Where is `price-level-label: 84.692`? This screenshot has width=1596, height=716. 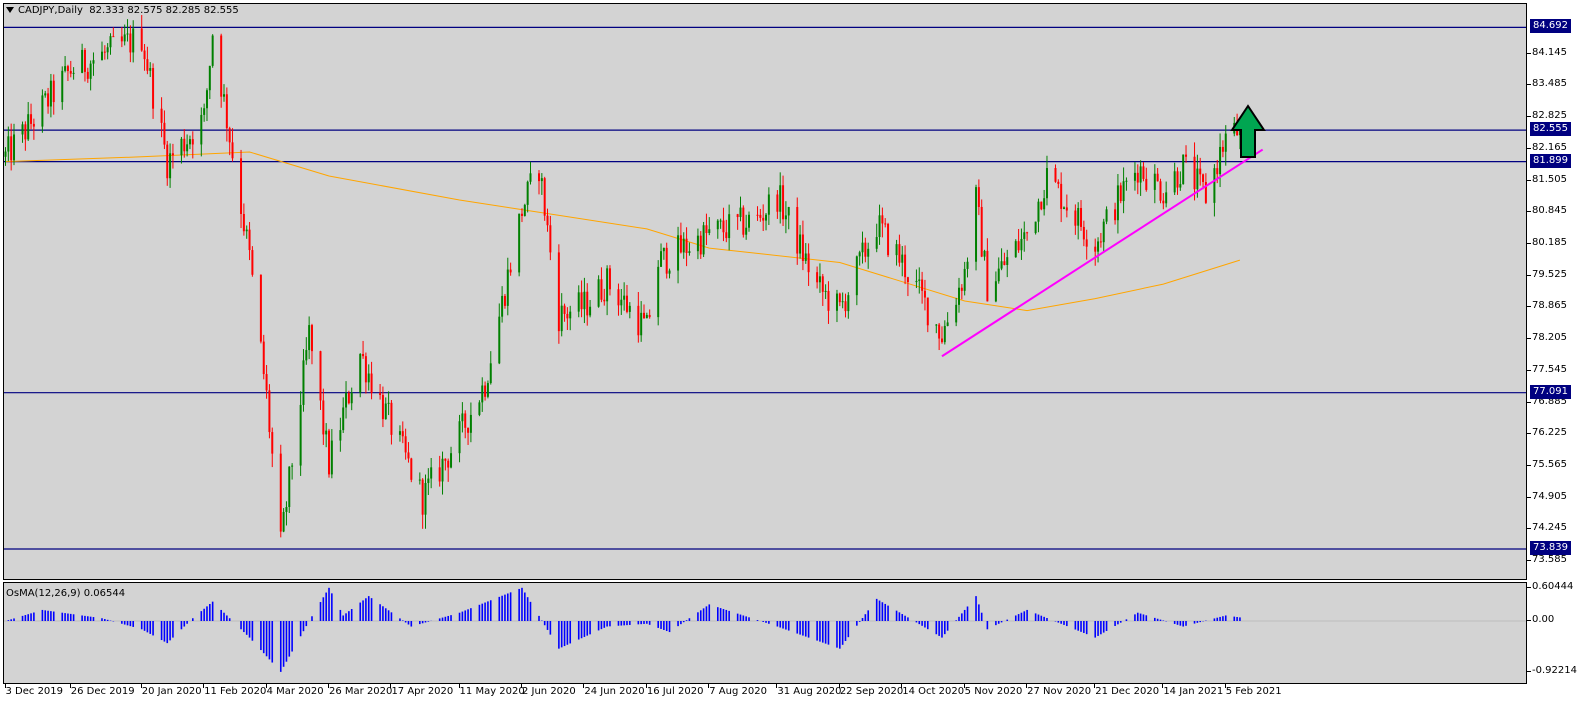
price-level-label: 84.692 is located at coordinates (1550, 26).